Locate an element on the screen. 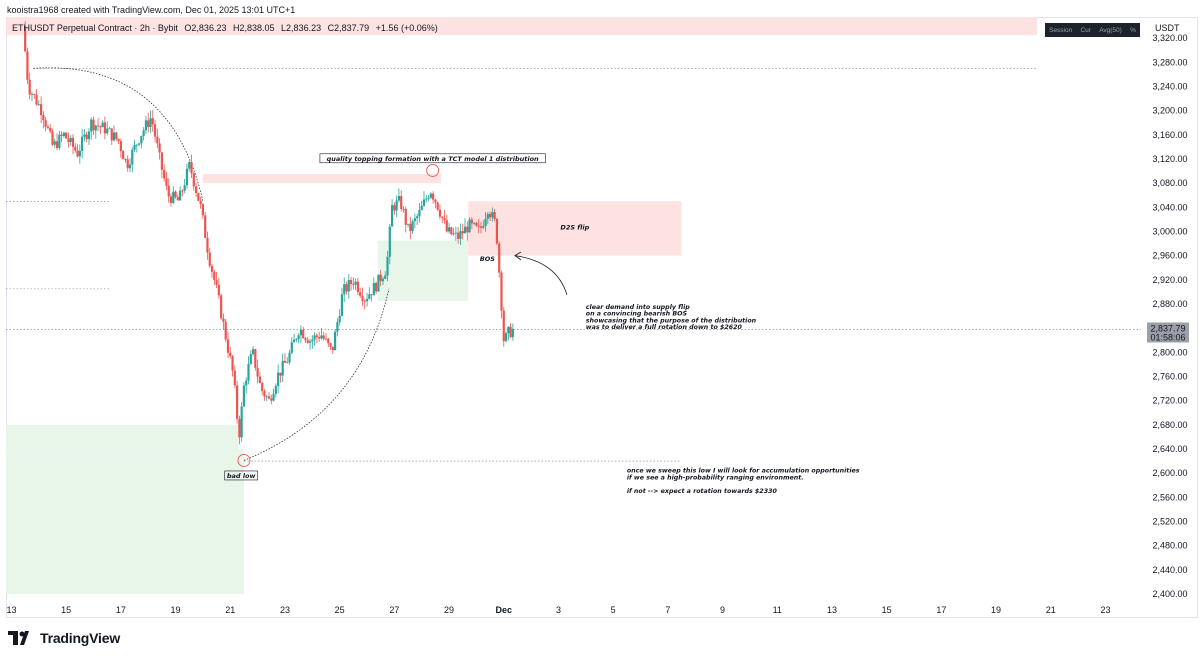 Image resolution: width=1200 pixels, height=658 pixels. x-tick-0: 13 is located at coordinates (11, 610).